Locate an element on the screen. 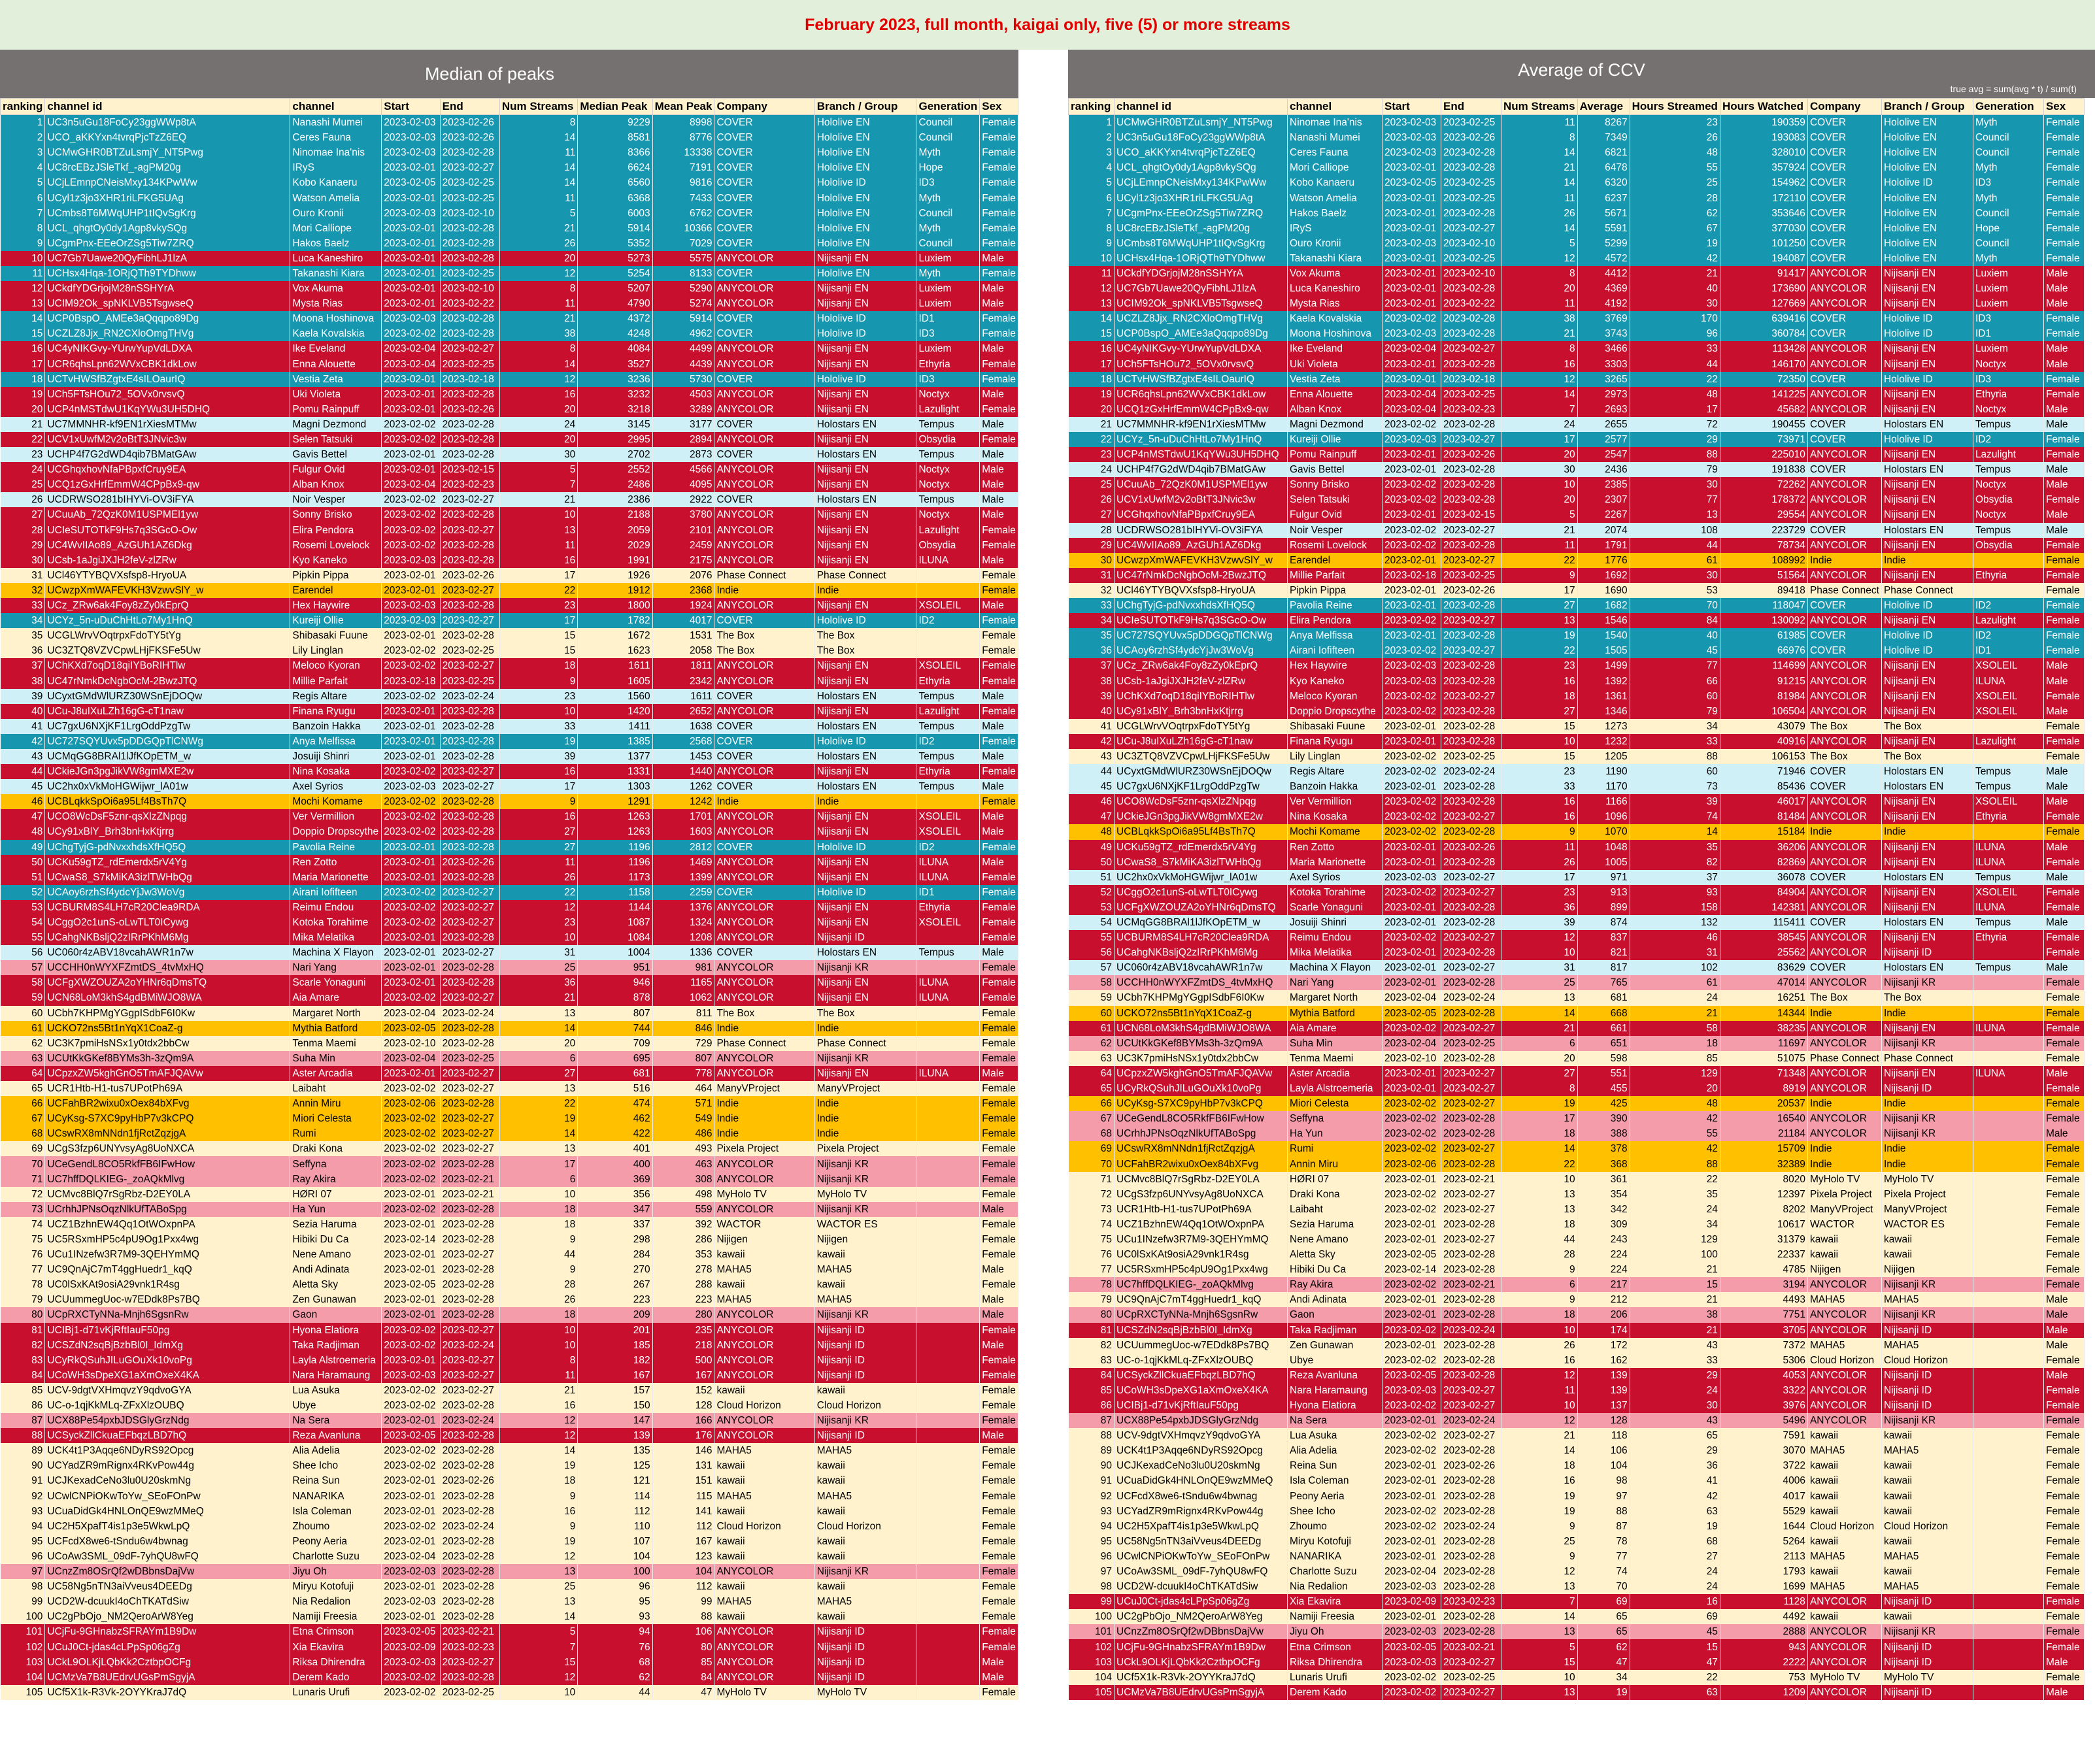  table-cell: 75 is located at coordinates (23, 1239).